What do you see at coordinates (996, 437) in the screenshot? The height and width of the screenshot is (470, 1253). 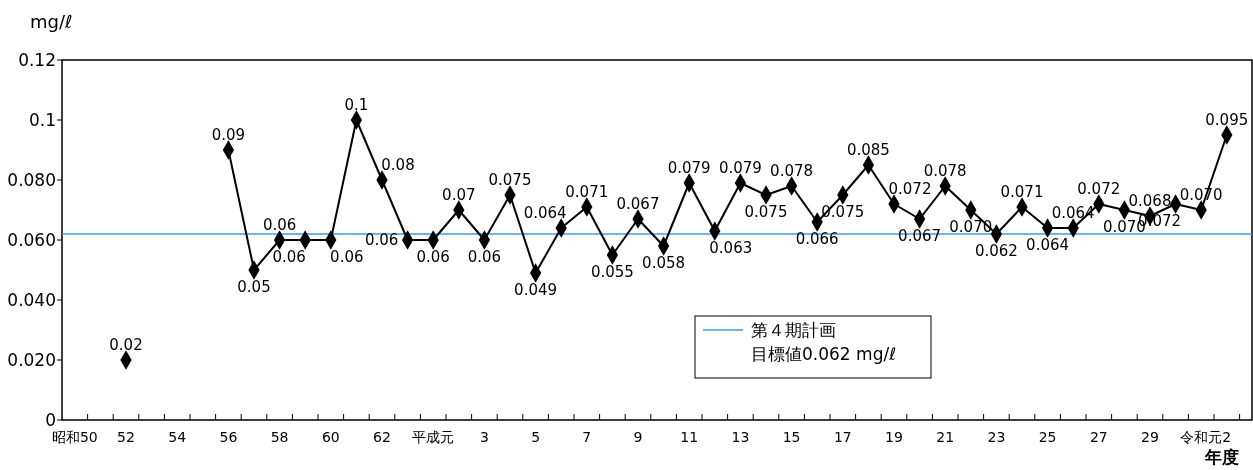 I see `x-tick-label: 23` at bounding box center [996, 437].